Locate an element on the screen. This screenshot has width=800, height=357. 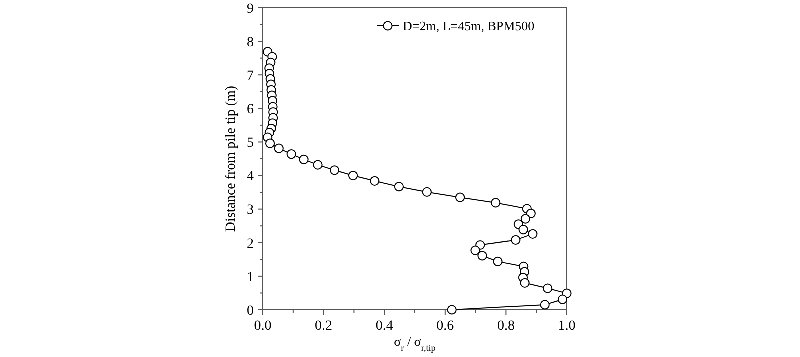
y-tick-label: 7 is located at coordinates (250, 76).